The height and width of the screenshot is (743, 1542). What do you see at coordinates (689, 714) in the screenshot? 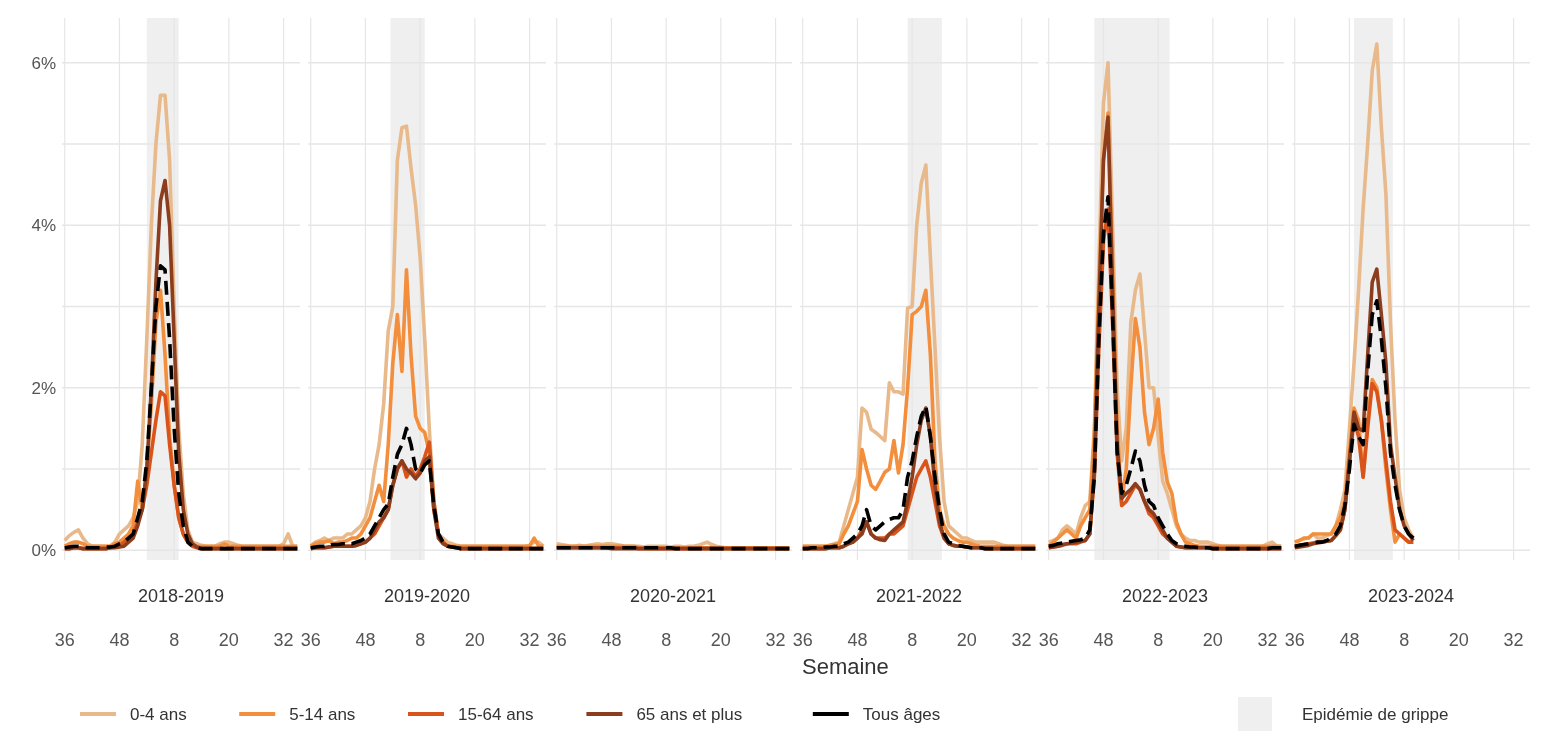
I see `legend-label: 65 ans et plus` at bounding box center [689, 714].